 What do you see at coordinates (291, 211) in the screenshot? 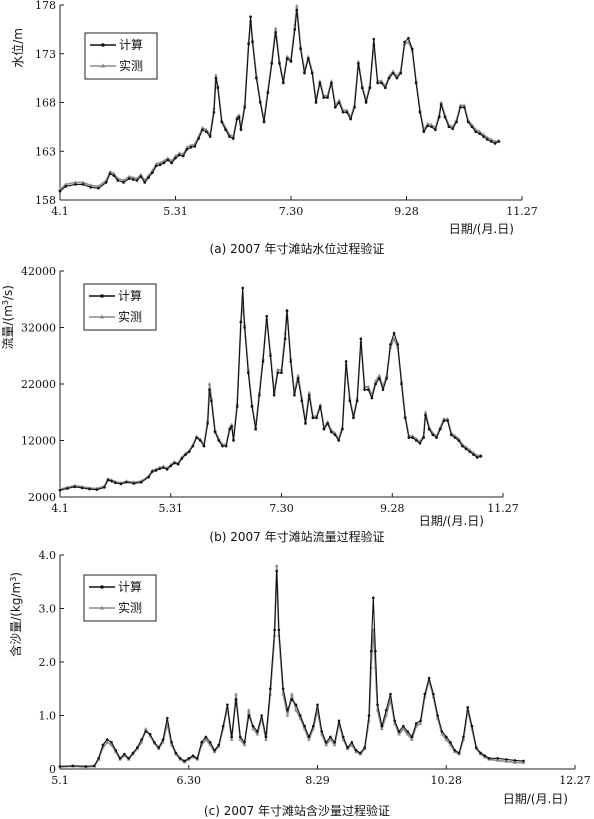
I see `x-tick-label: 7.30` at bounding box center [291, 211].